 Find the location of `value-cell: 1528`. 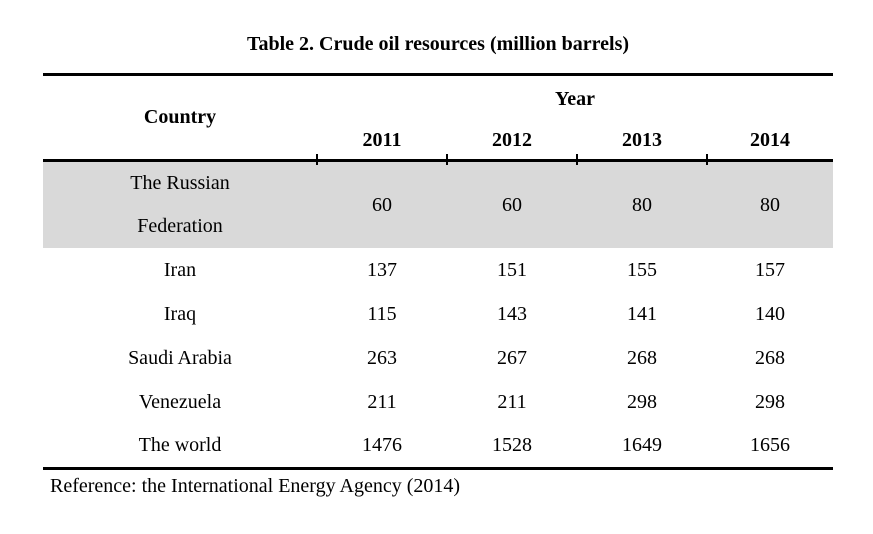

value-cell: 1528 is located at coordinates (512, 445).